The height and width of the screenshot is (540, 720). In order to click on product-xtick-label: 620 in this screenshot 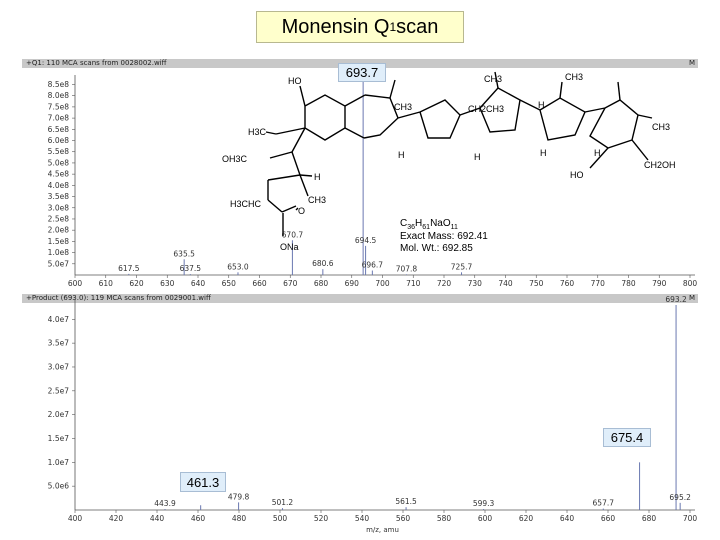, I will do `click(526, 518)`.